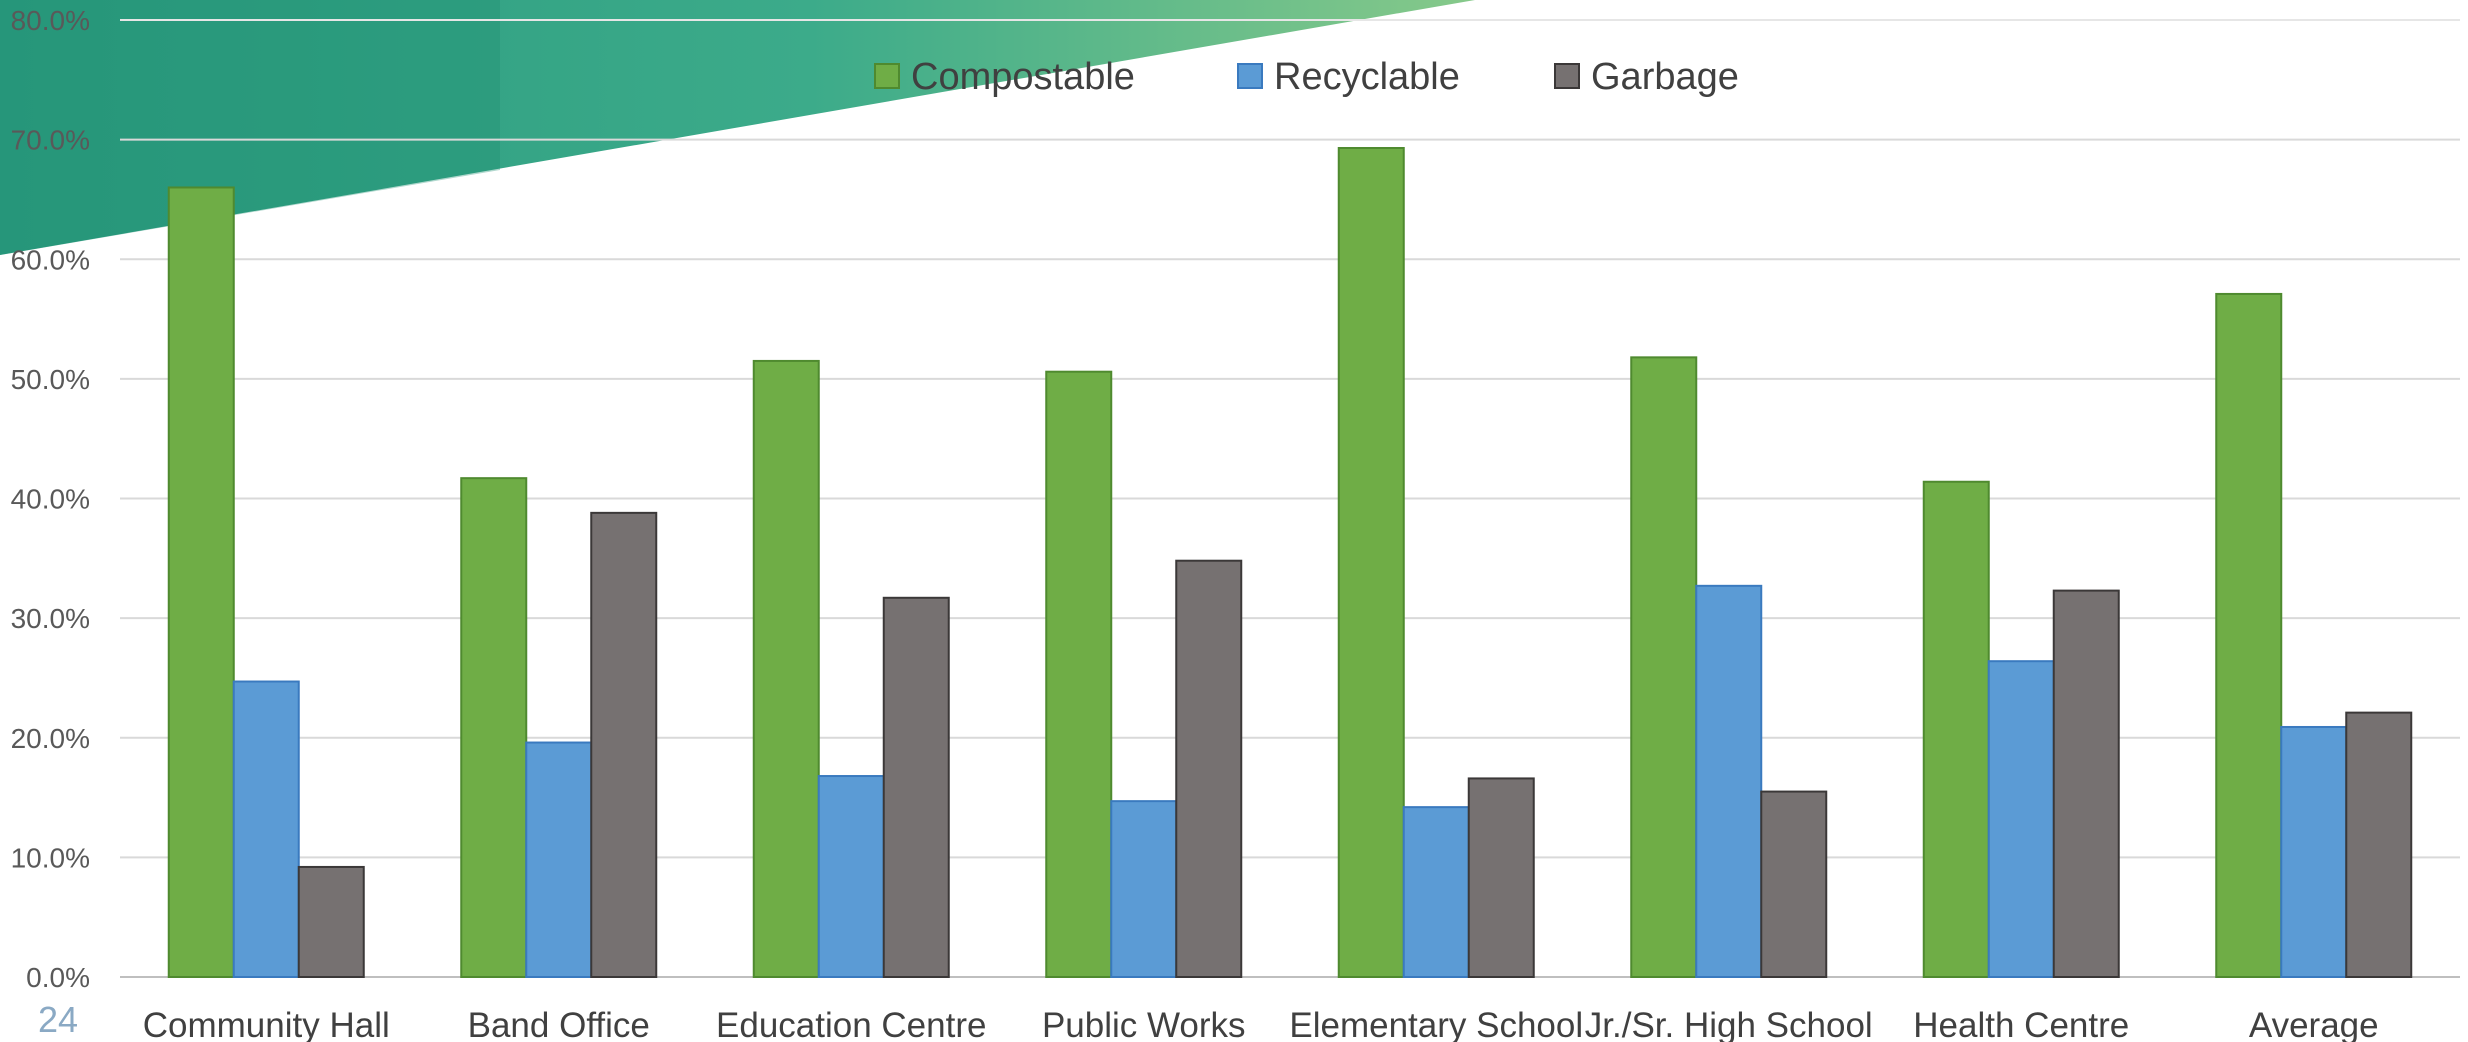 Image resolution: width=2468 pixels, height=1042 pixels. I want to click on x-tick-label: Education Centre, so click(851, 1024).